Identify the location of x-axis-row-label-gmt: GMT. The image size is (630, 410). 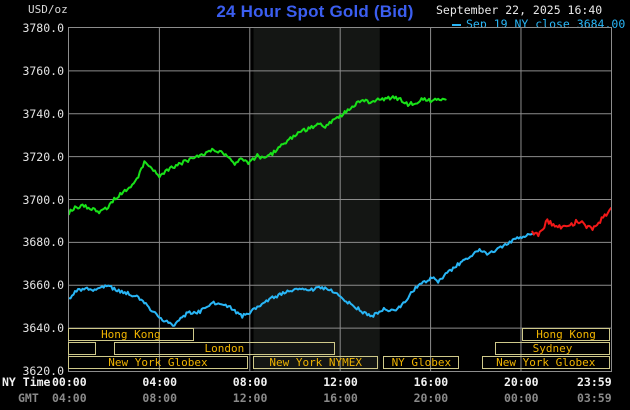
(28, 398).